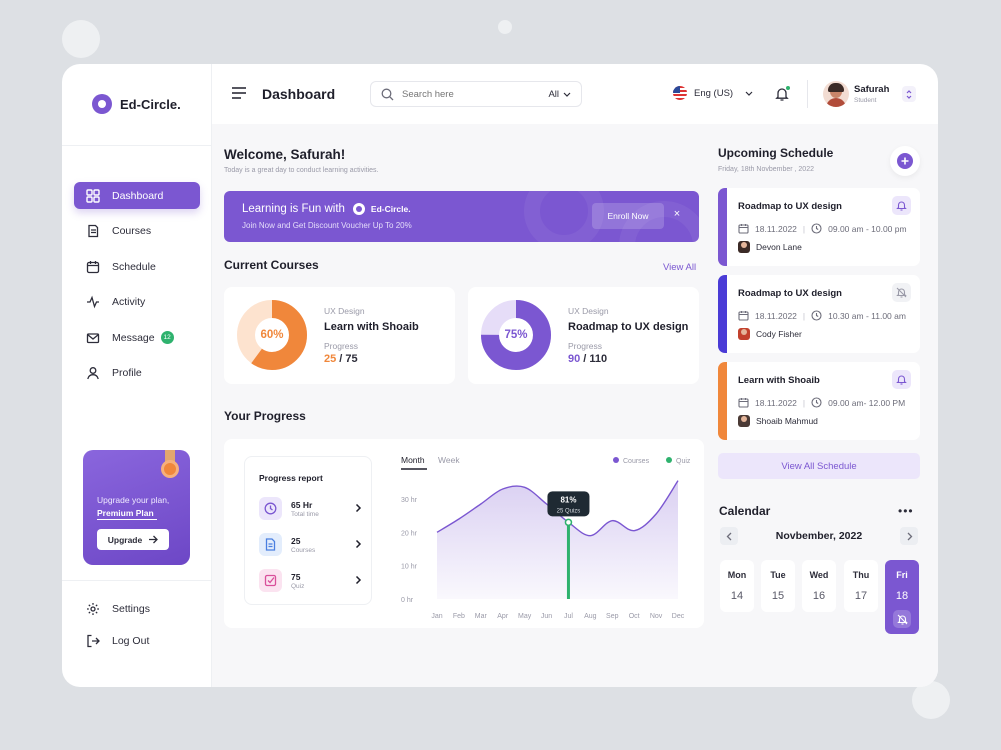 This screenshot has height=750, width=1001. What do you see at coordinates (836, 94) in the screenshot?
I see `user-avatar` at bounding box center [836, 94].